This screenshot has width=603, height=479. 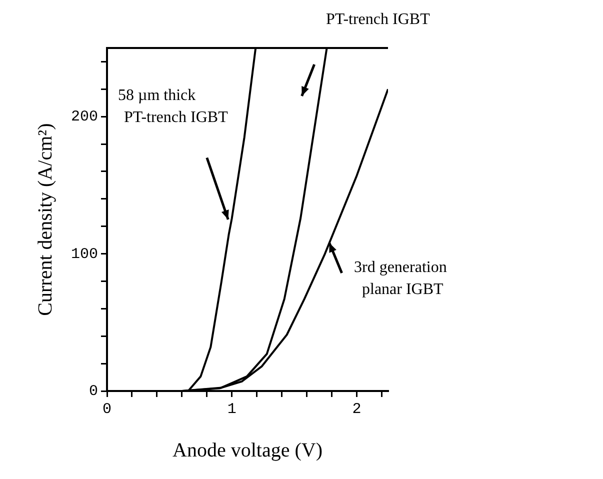 I want to click on y-tick-label: 0, so click(x=93, y=391).